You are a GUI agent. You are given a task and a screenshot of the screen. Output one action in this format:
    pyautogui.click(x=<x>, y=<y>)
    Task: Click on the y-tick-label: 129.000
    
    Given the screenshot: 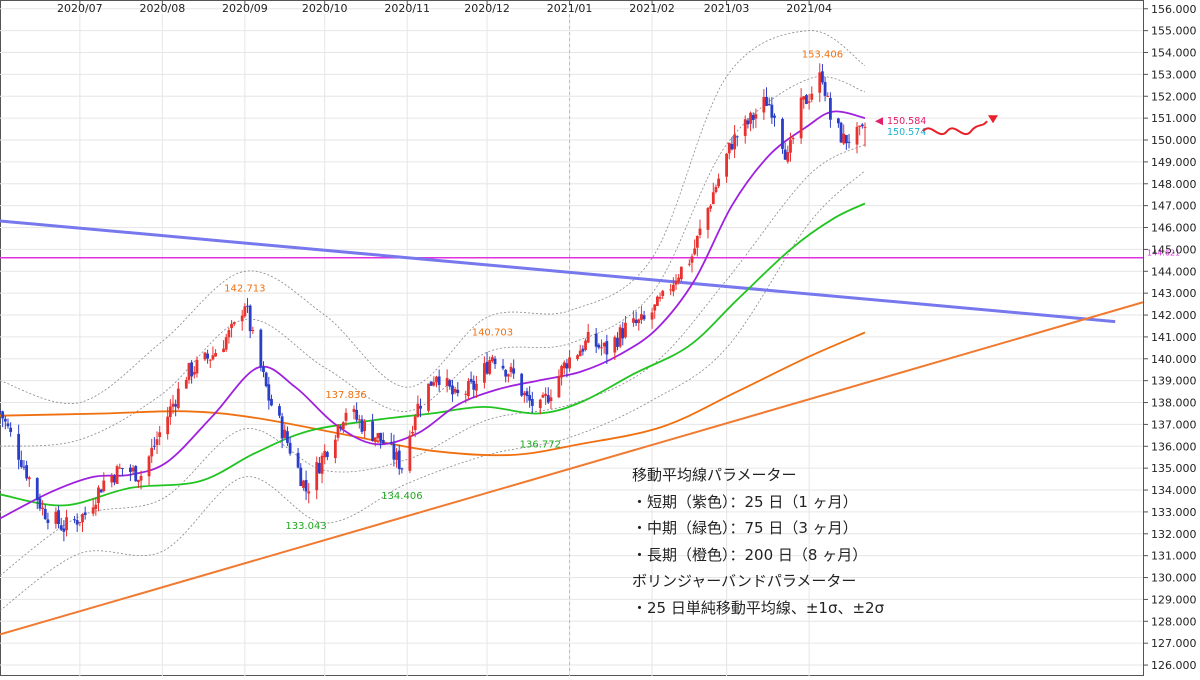 What is the action you would take?
    pyautogui.click(x=1174, y=599)
    